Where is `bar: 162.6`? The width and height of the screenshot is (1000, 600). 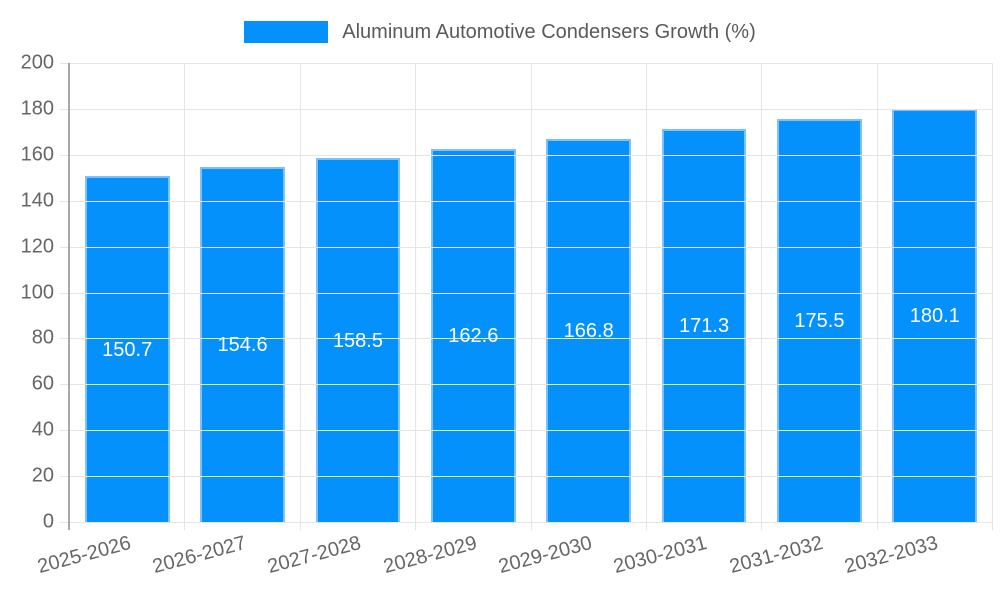 bar: 162.6 is located at coordinates (473, 335).